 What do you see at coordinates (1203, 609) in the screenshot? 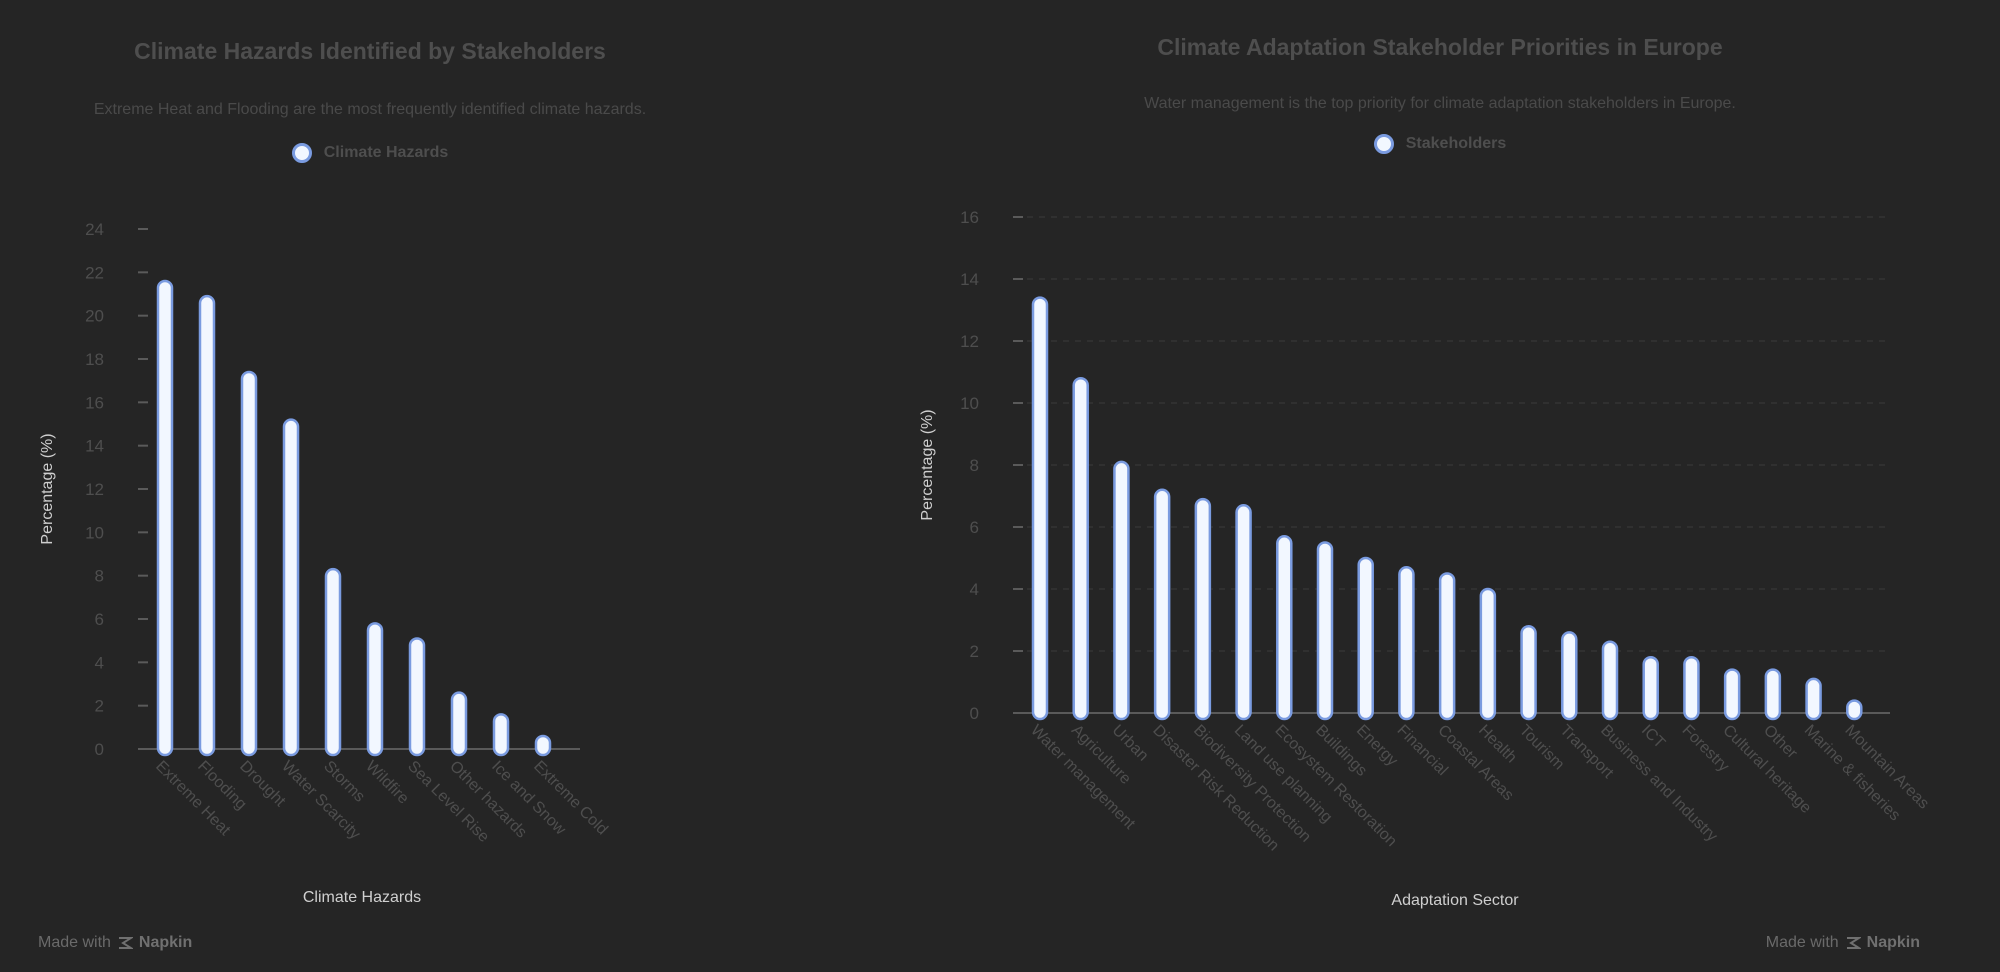
I see `bar-biodiversity-protection` at bounding box center [1203, 609].